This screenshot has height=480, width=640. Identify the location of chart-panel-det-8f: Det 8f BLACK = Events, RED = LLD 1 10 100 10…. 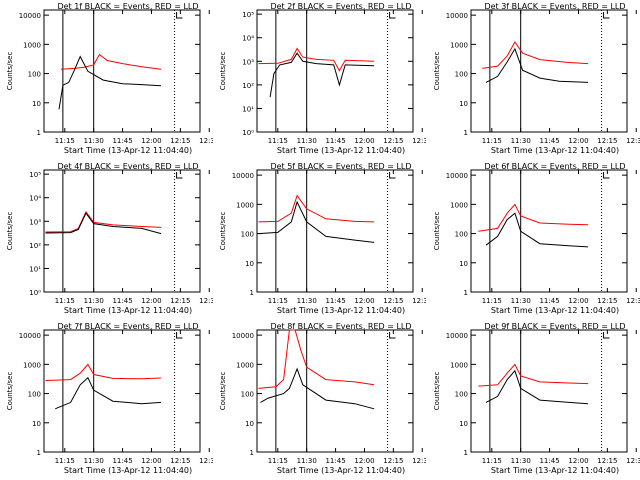
(319, 400).